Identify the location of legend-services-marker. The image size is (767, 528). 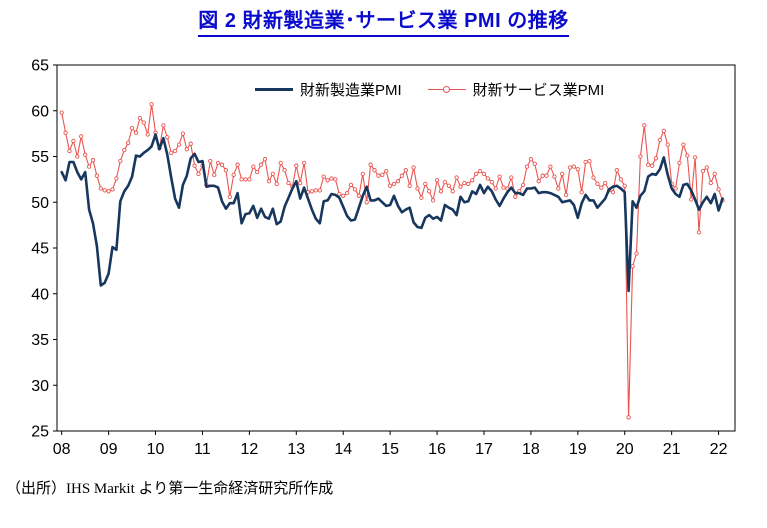
(446, 89).